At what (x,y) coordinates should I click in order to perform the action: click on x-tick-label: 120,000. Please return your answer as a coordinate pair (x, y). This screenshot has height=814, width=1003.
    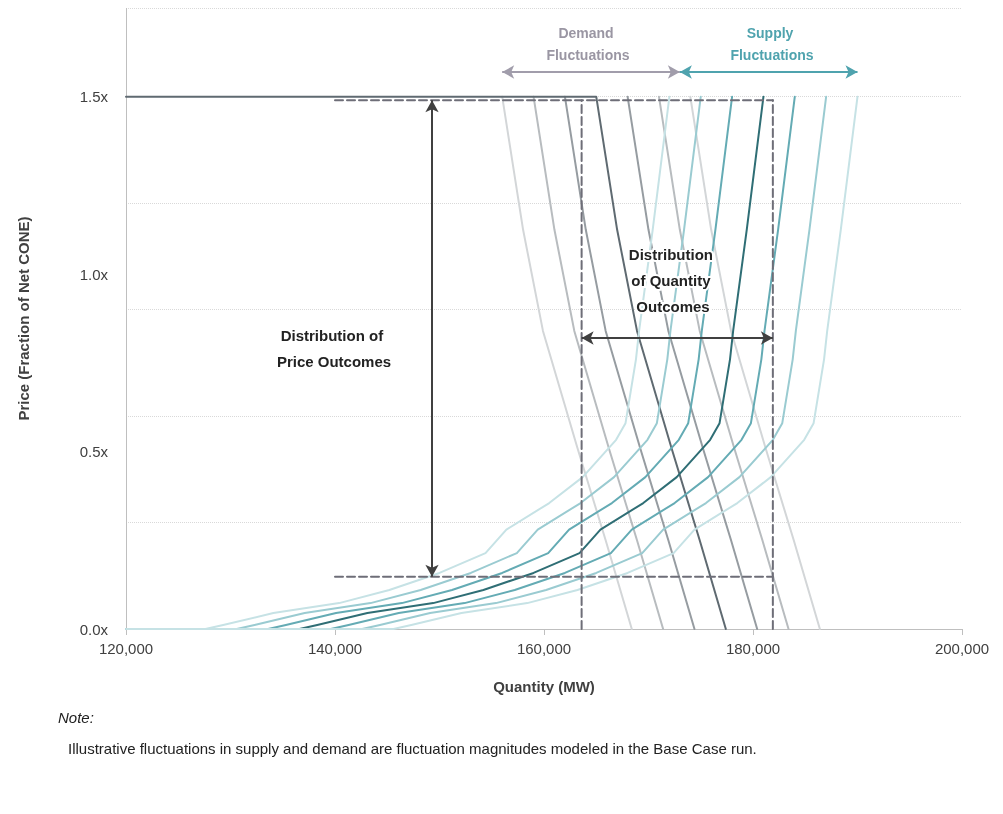
    Looking at the image, I should click on (126, 648).